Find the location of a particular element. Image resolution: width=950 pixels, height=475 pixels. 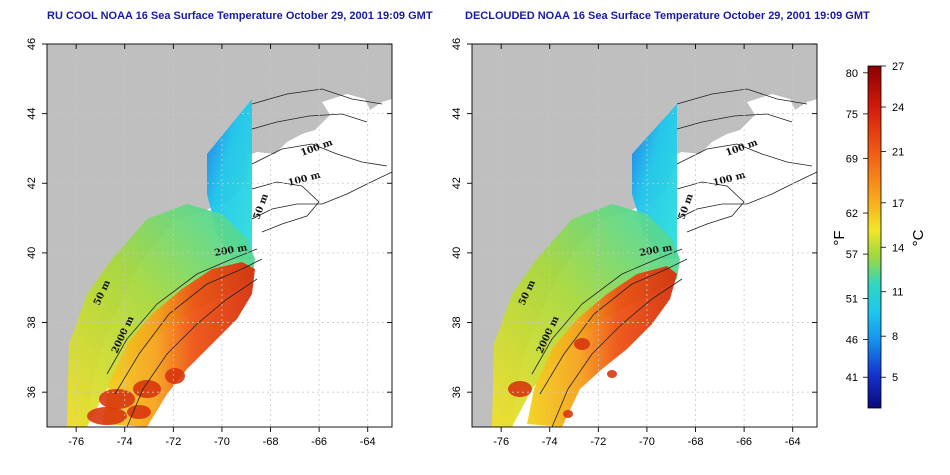

fahrenheit-unit-label: °F is located at coordinates (839, 237).